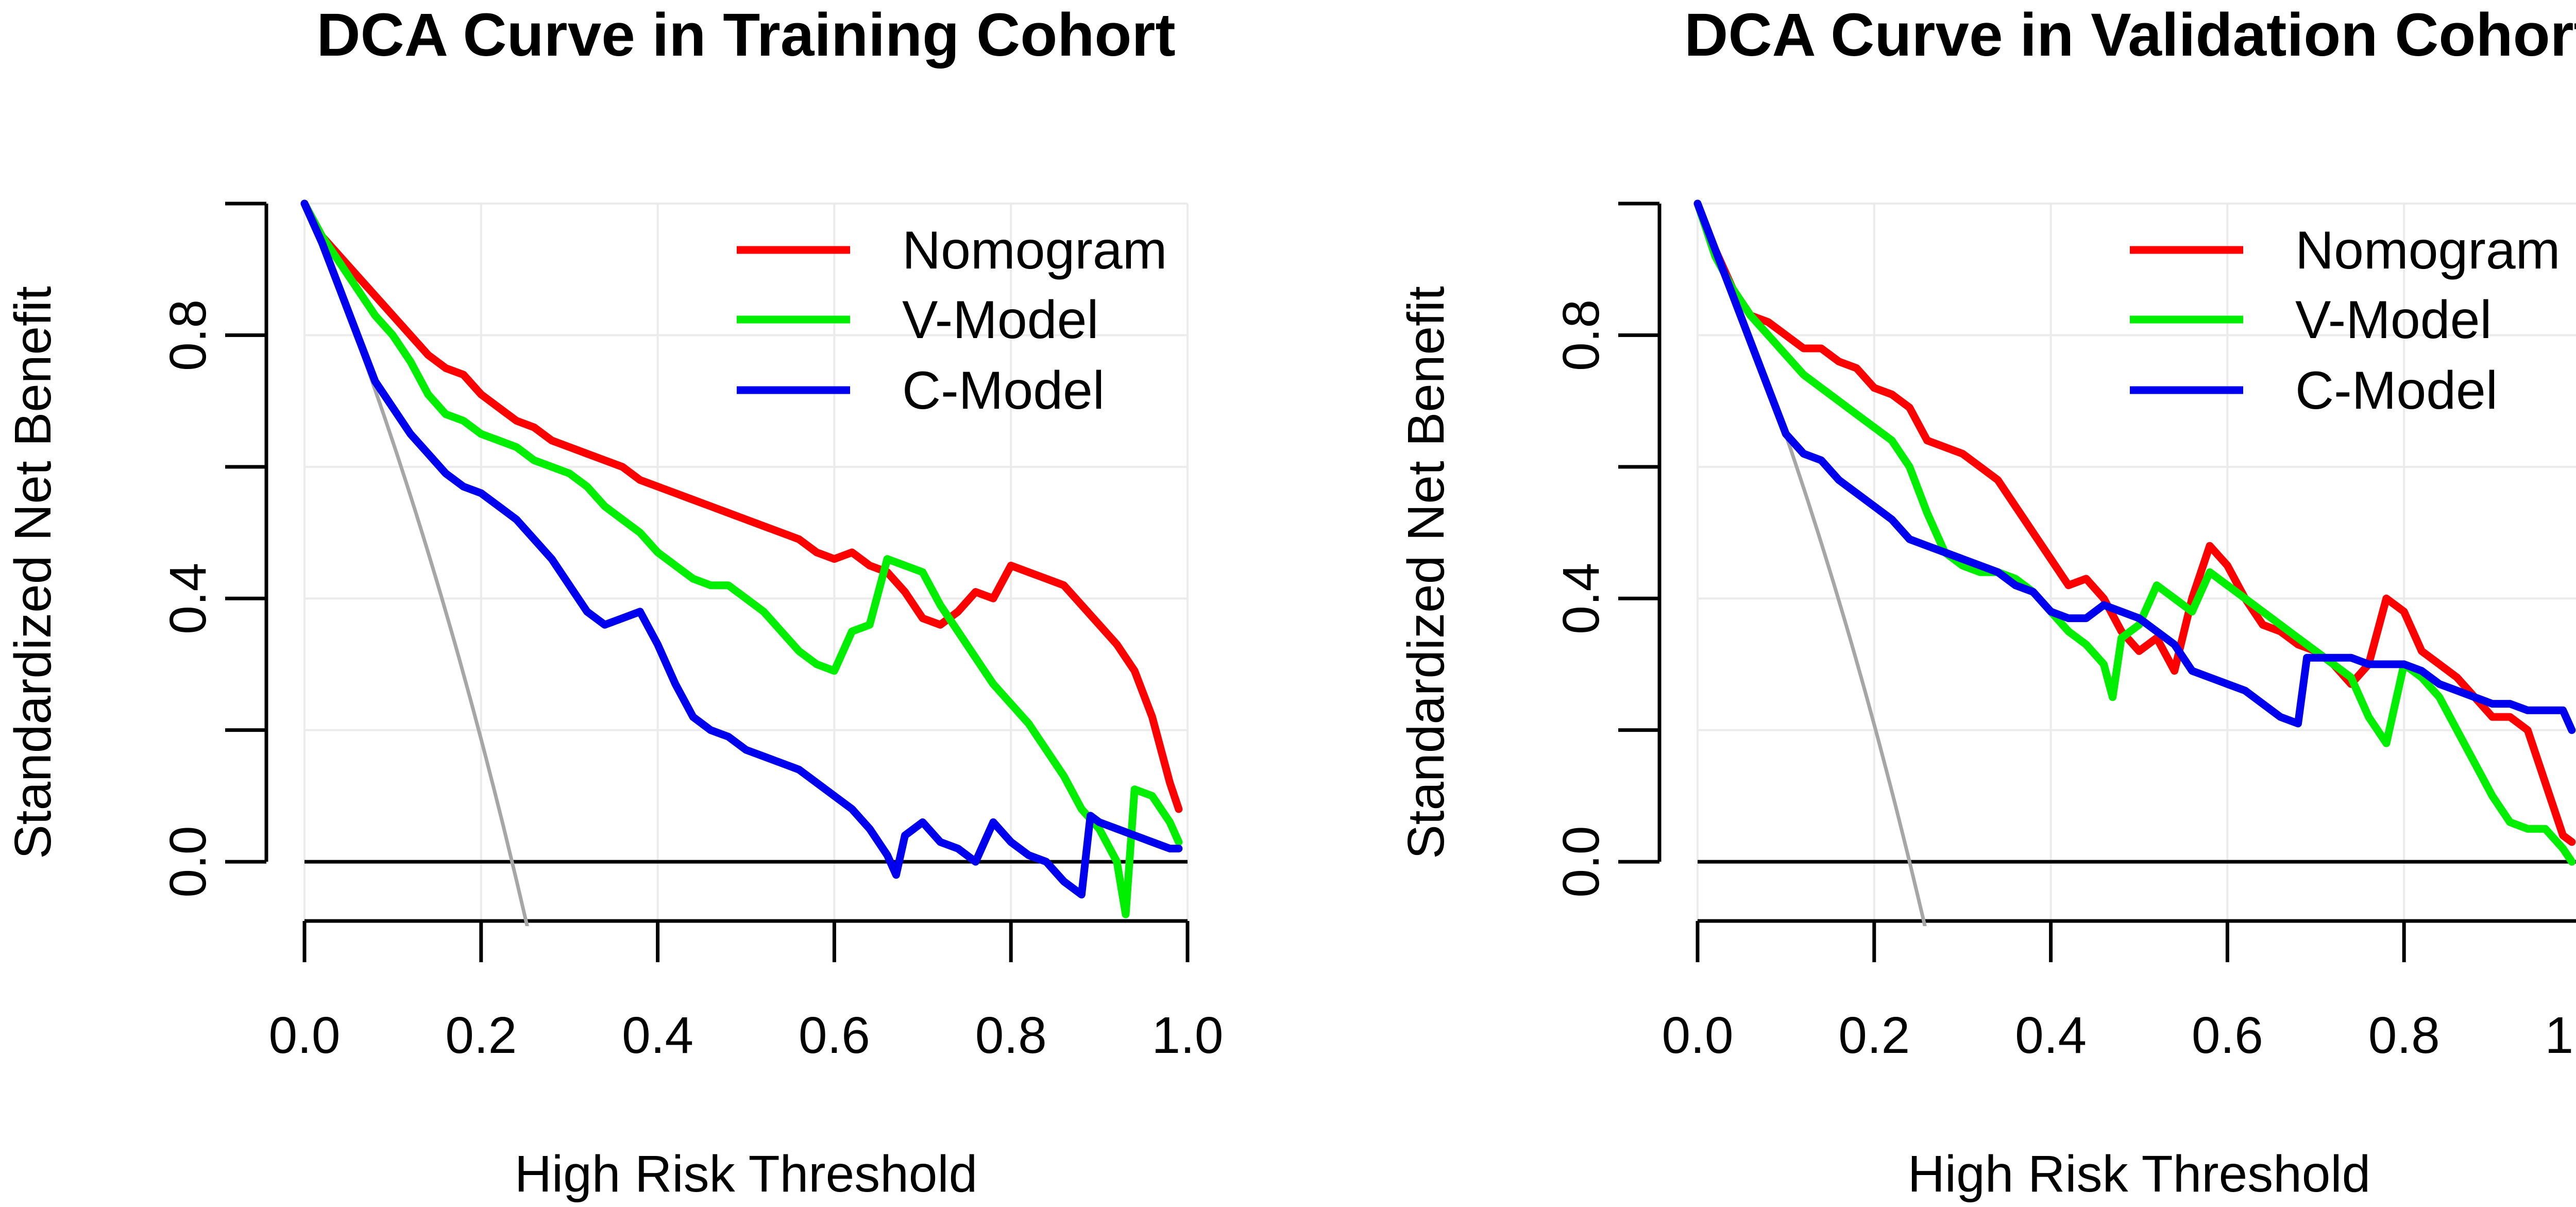 Image resolution: width=2576 pixels, height=1207 pixels. What do you see at coordinates (2130, 35) in the screenshot?
I see `chart-title: DCA Curve in Validation Cohort` at bounding box center [2130, 35].